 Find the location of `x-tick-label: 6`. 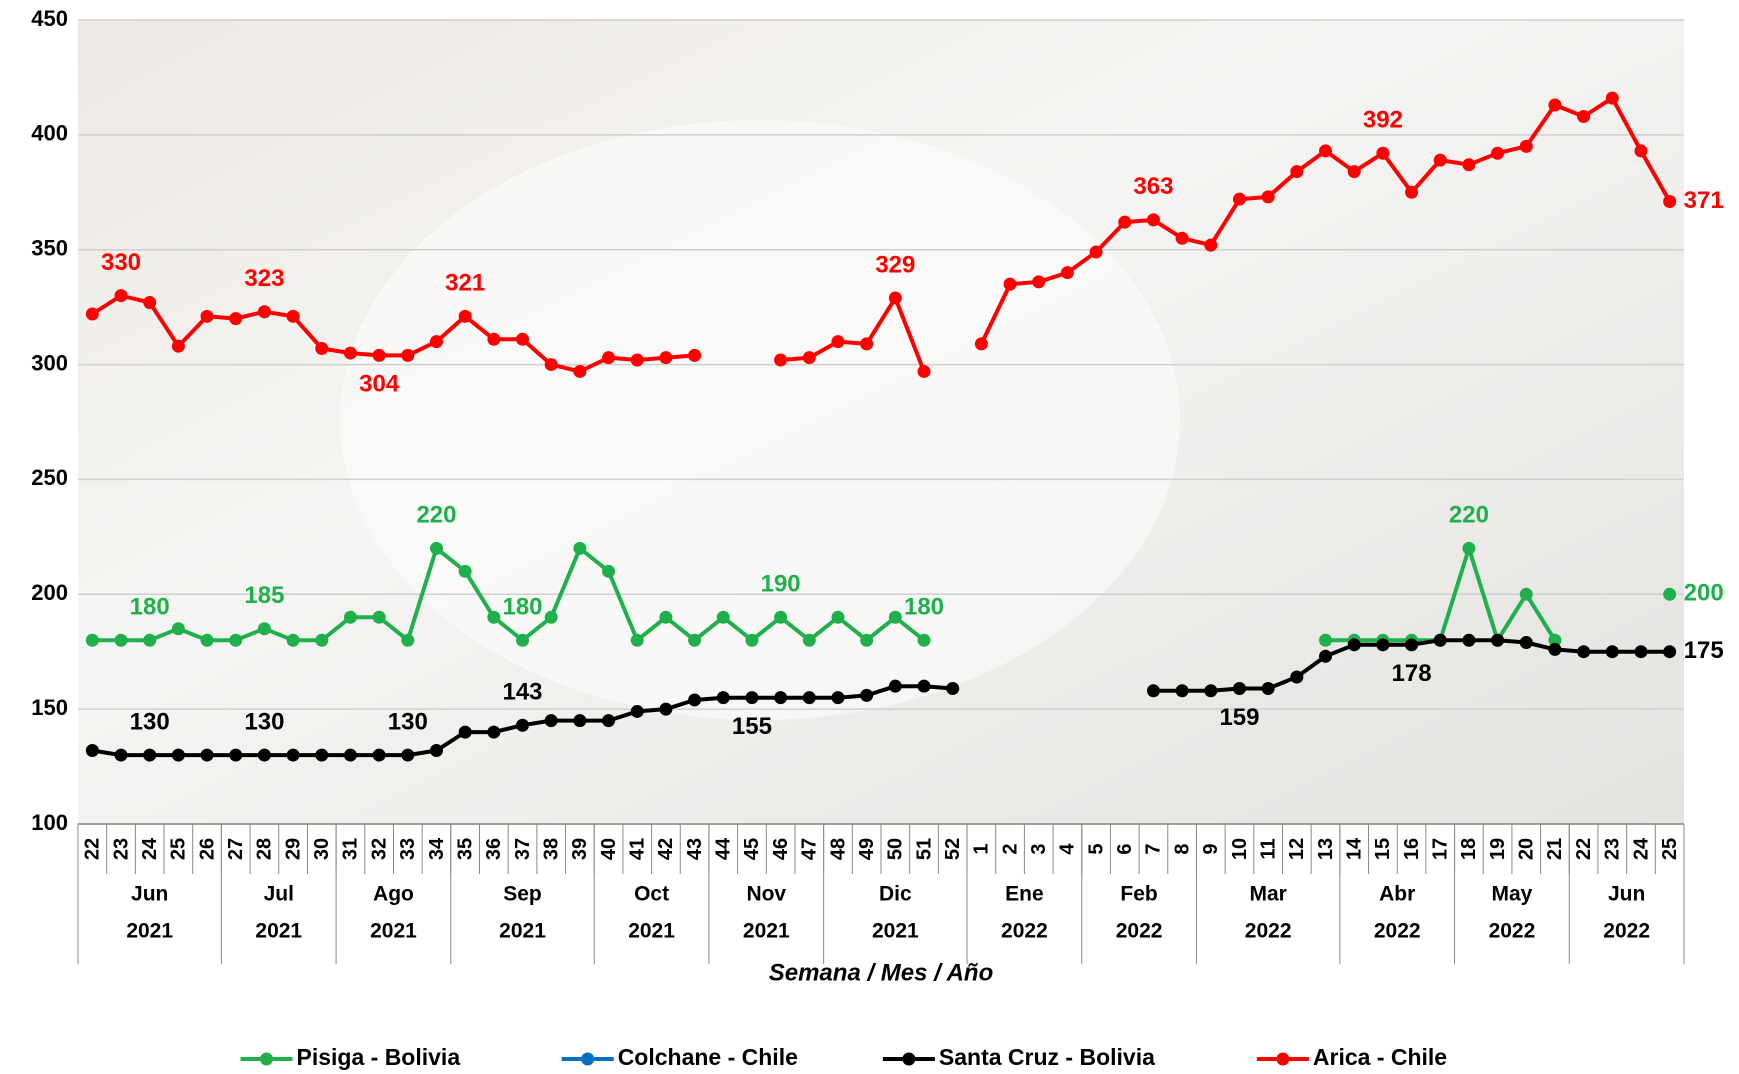

x-tick-label: 6 is located at coordinates (1125, 848).